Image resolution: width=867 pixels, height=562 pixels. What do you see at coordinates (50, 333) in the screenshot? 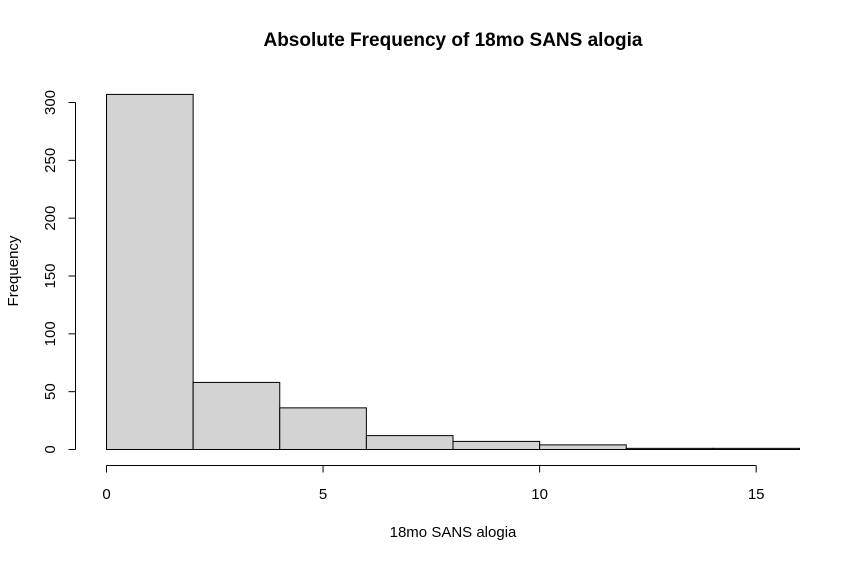
I see `y-tick-label: 100` at bounding box center [50, 333].